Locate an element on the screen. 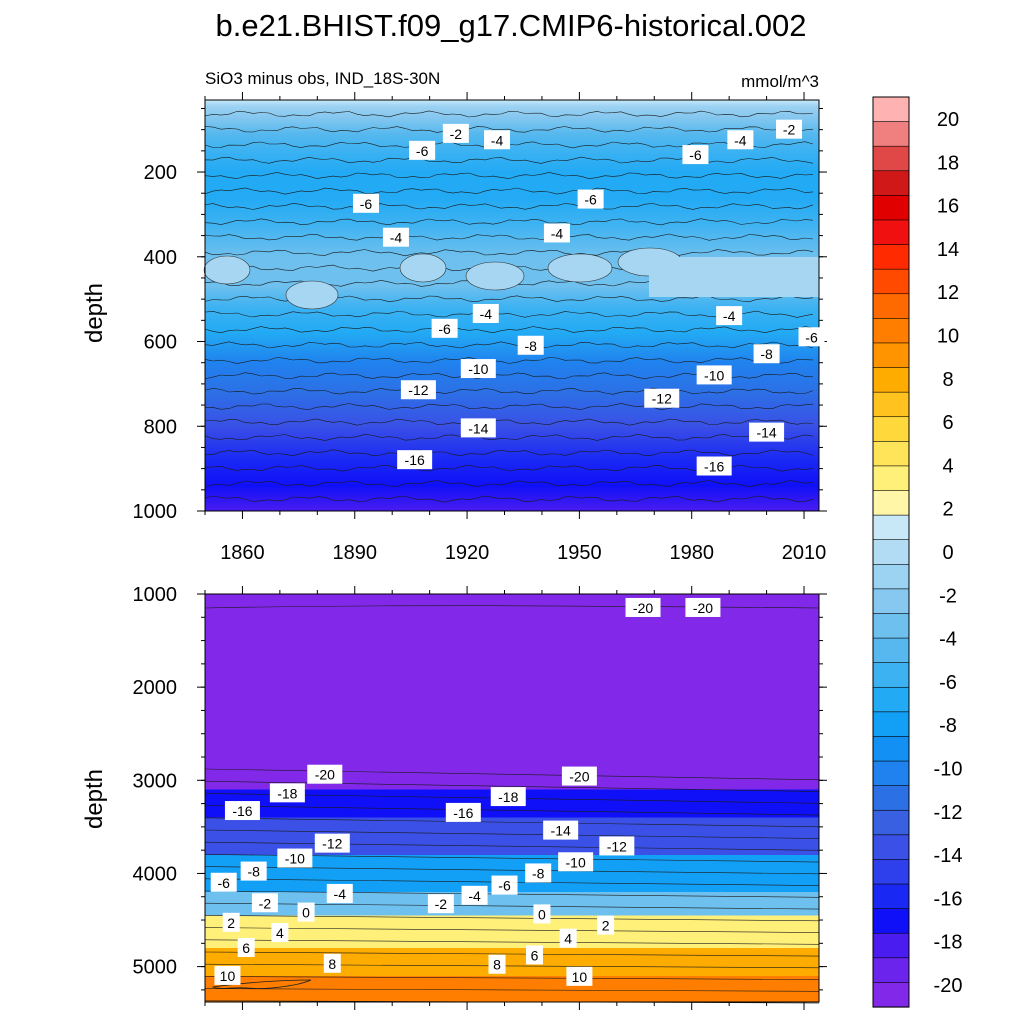 This screenshot has width=1024, height=1024. contour-label-text: -10 is located at coordinates (295, 859).